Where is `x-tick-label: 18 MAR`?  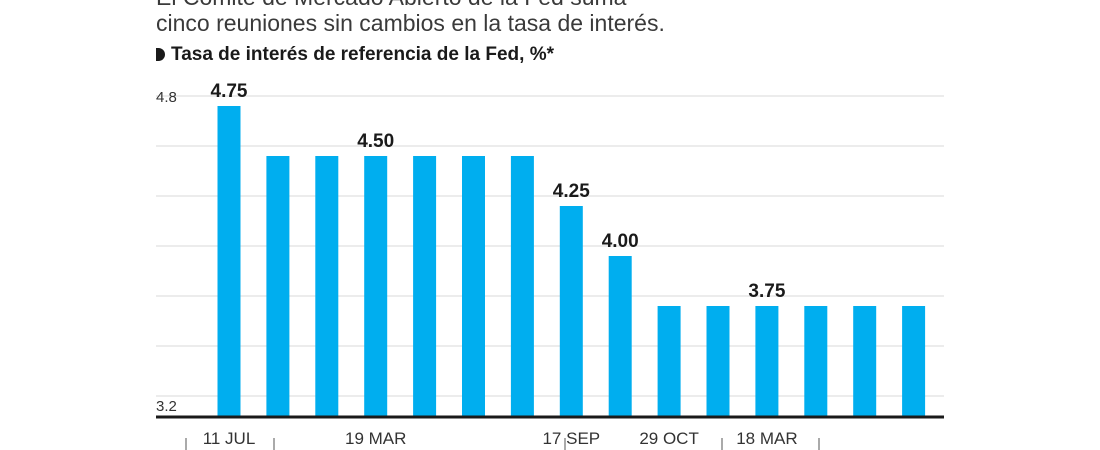
x-tick-label: 18 MAR is located at coordinates (766, 438).